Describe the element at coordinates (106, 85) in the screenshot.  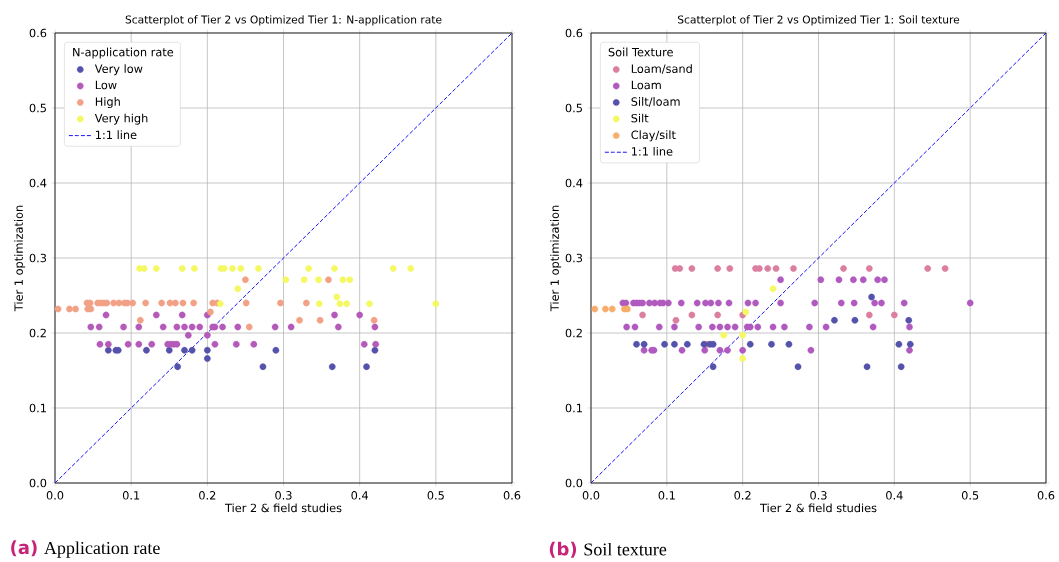
I see `legend-label: Low` at that location.